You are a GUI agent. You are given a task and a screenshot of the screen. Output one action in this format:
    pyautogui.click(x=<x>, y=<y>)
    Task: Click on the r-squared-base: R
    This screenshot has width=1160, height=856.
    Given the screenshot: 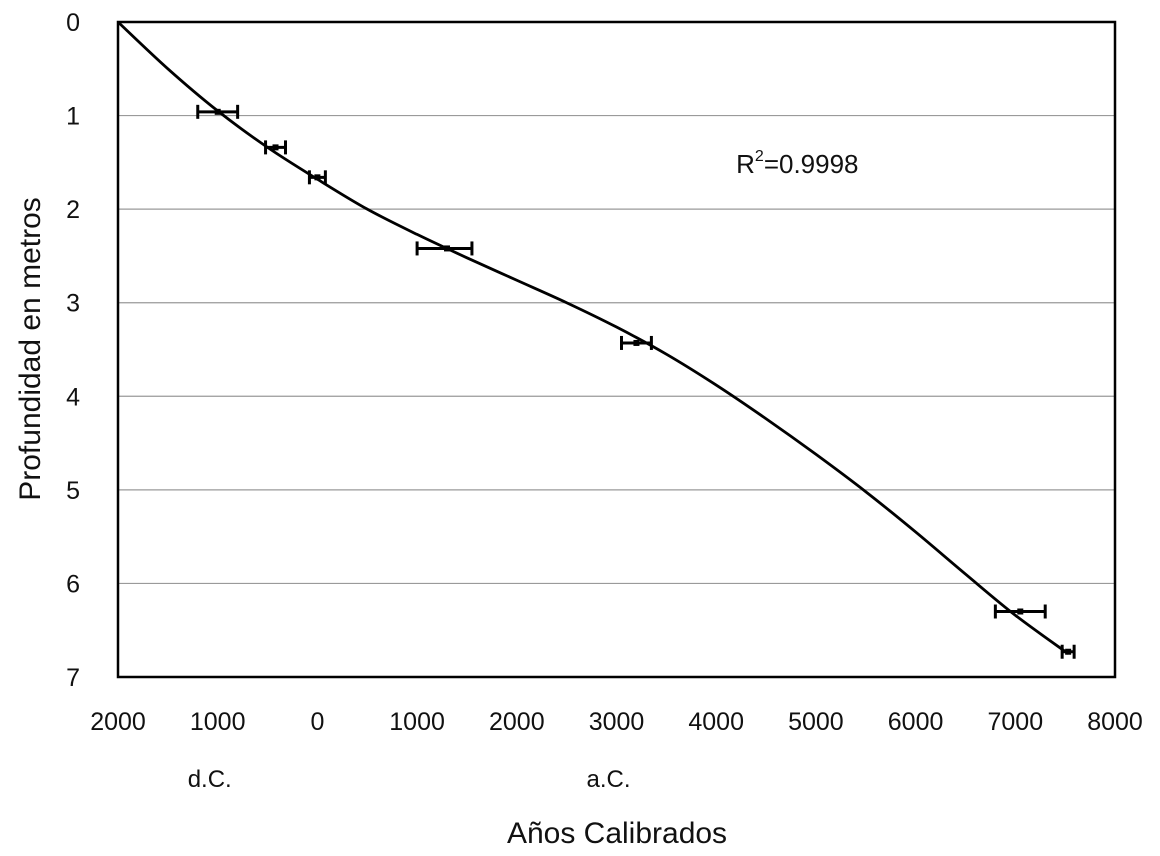 What is the action you would take?
    pyautogui.click(x=745, y=164)
    